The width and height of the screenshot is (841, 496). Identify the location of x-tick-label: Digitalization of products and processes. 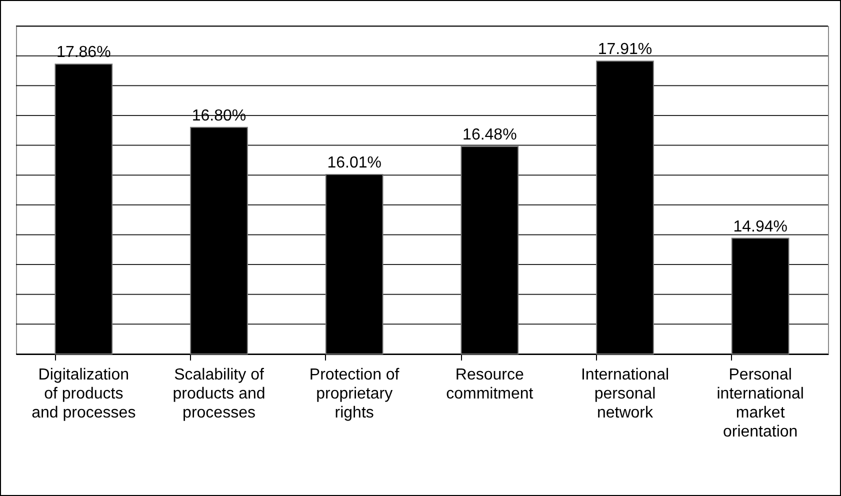
(84, 394).